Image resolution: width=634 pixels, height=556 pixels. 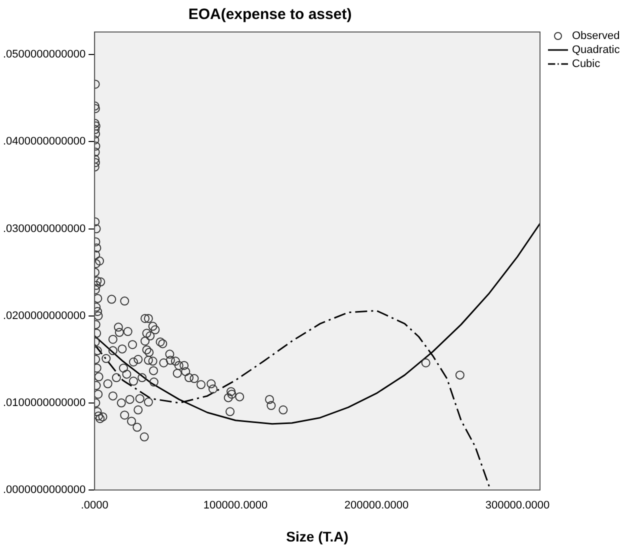 I want to click on y-tick-label: .0200000000000, so click(x=44, y=316).